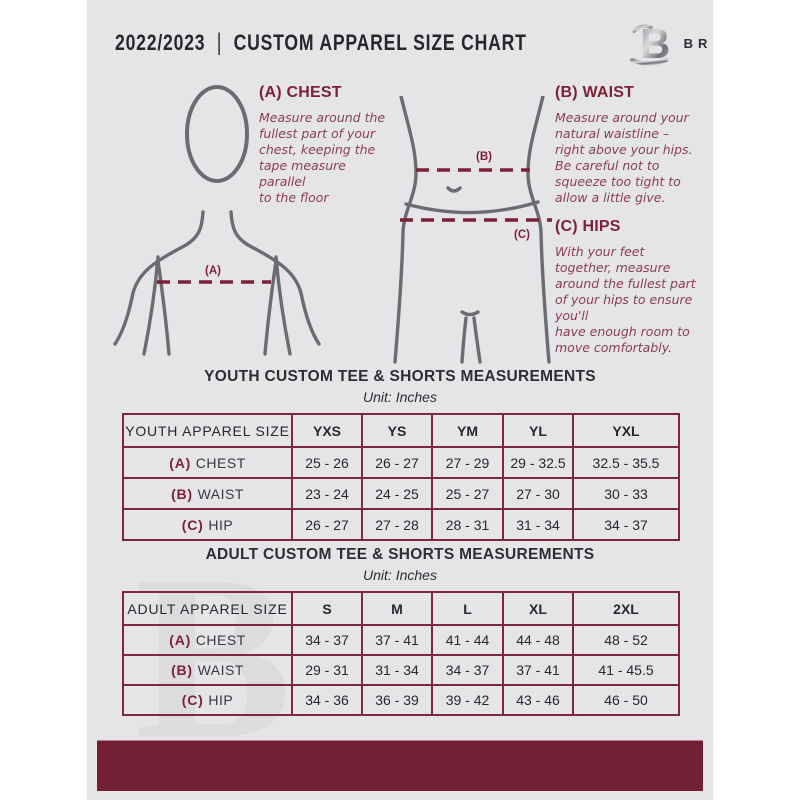 The height and width of the screenshot is (800, 800). What do you see at coordinates (400, 397) in the screenshot?
I see `youth-section-unit: Unit: Inches` at bounding box center [400, 397].